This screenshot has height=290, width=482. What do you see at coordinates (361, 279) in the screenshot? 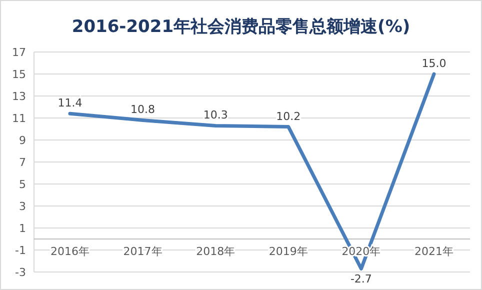
I see `data-label: -2.7` at bounding box center [361, 279].